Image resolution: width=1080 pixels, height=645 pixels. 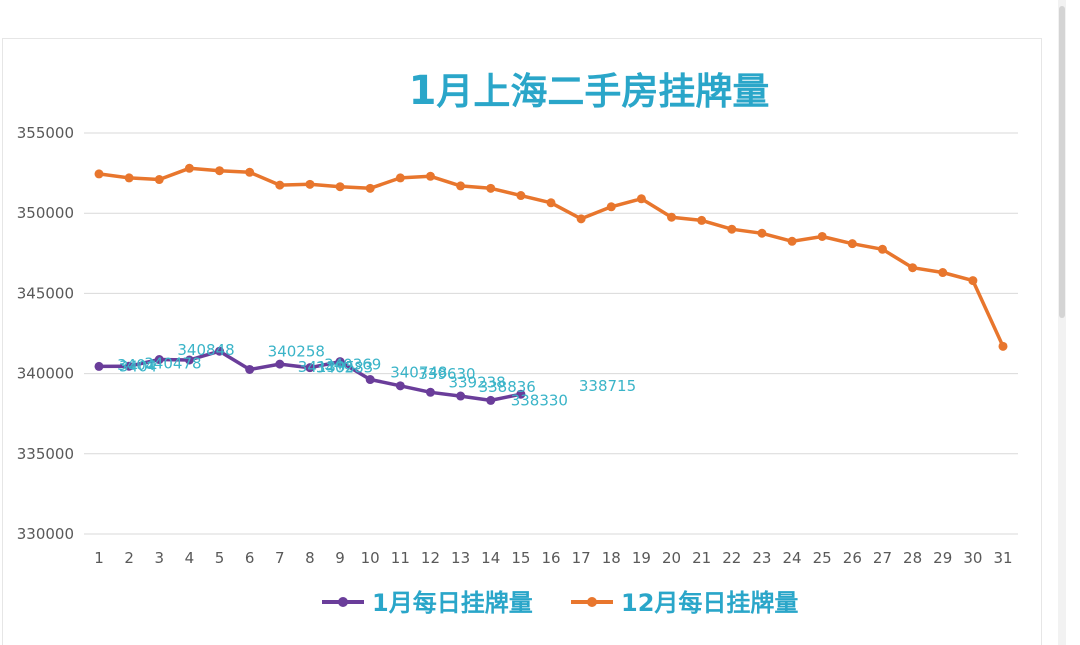 What do you see at coordinates (326, 367) in the screenshot?
I see `data-label: 341395` at bounding box center [326, 367].